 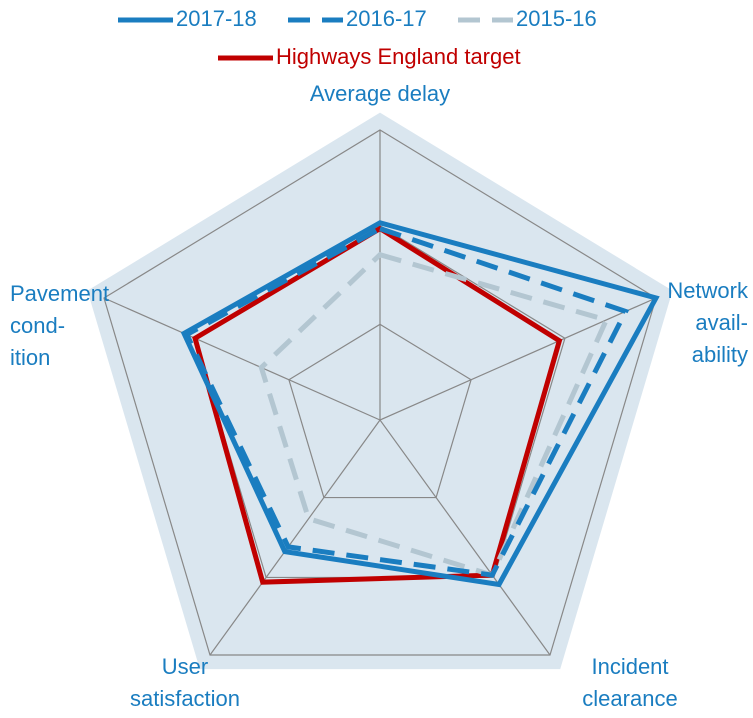 I want to click on axis-label: Network, so click(x=708, y=290).